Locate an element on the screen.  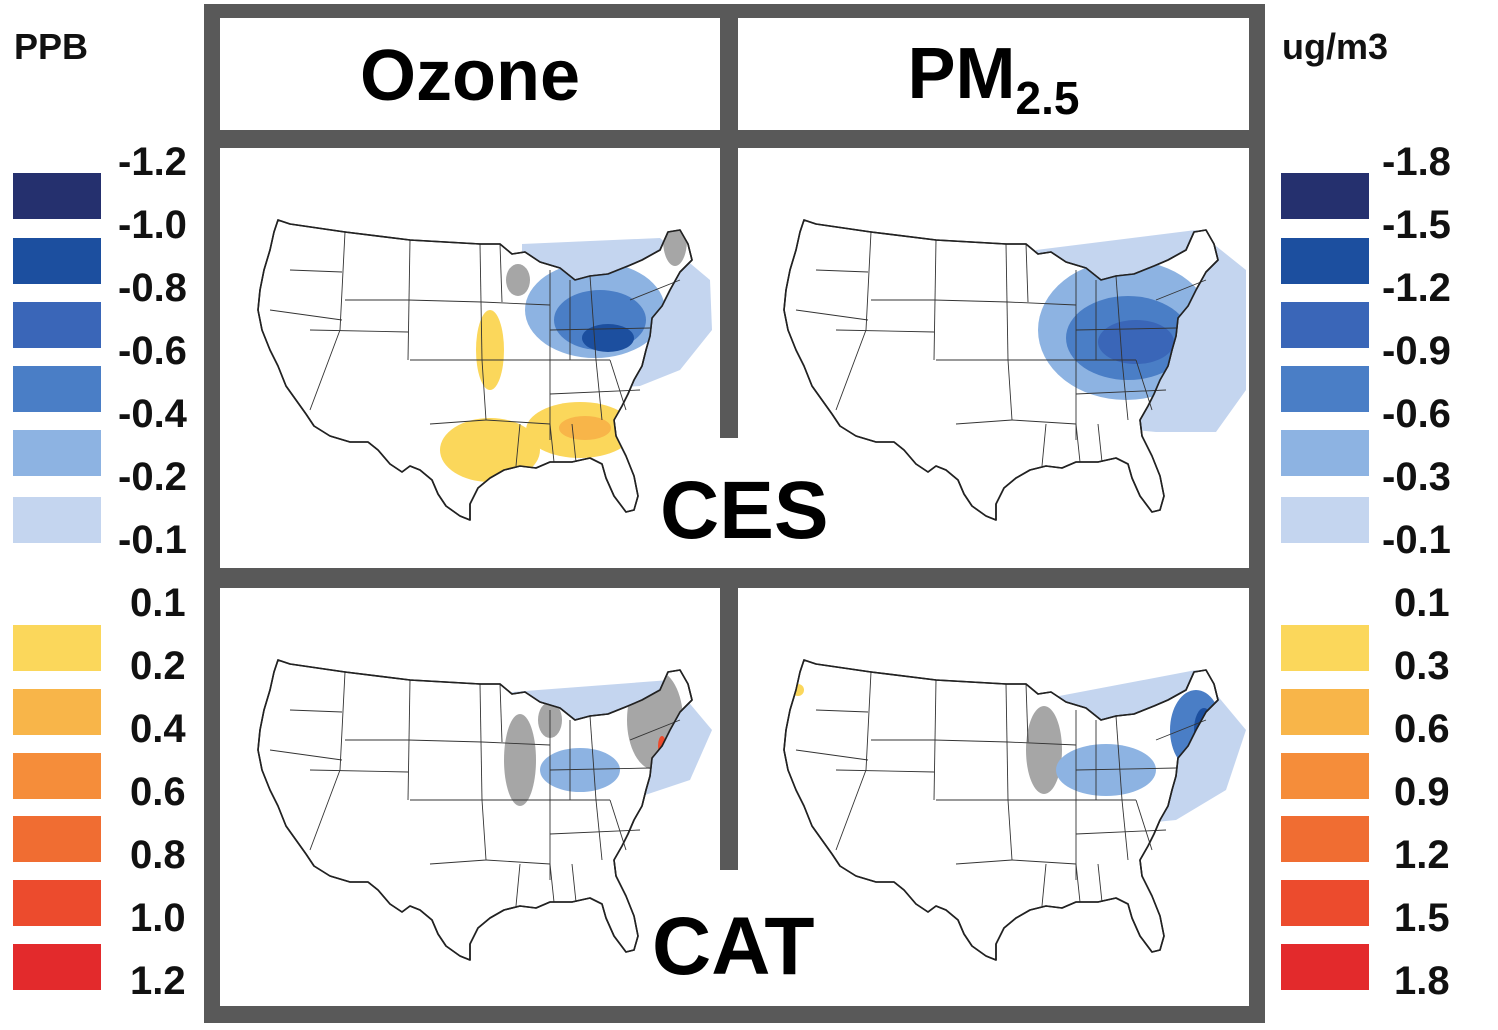
left-tick-neg-0: -1.2 is located at coordinates (152, 162).